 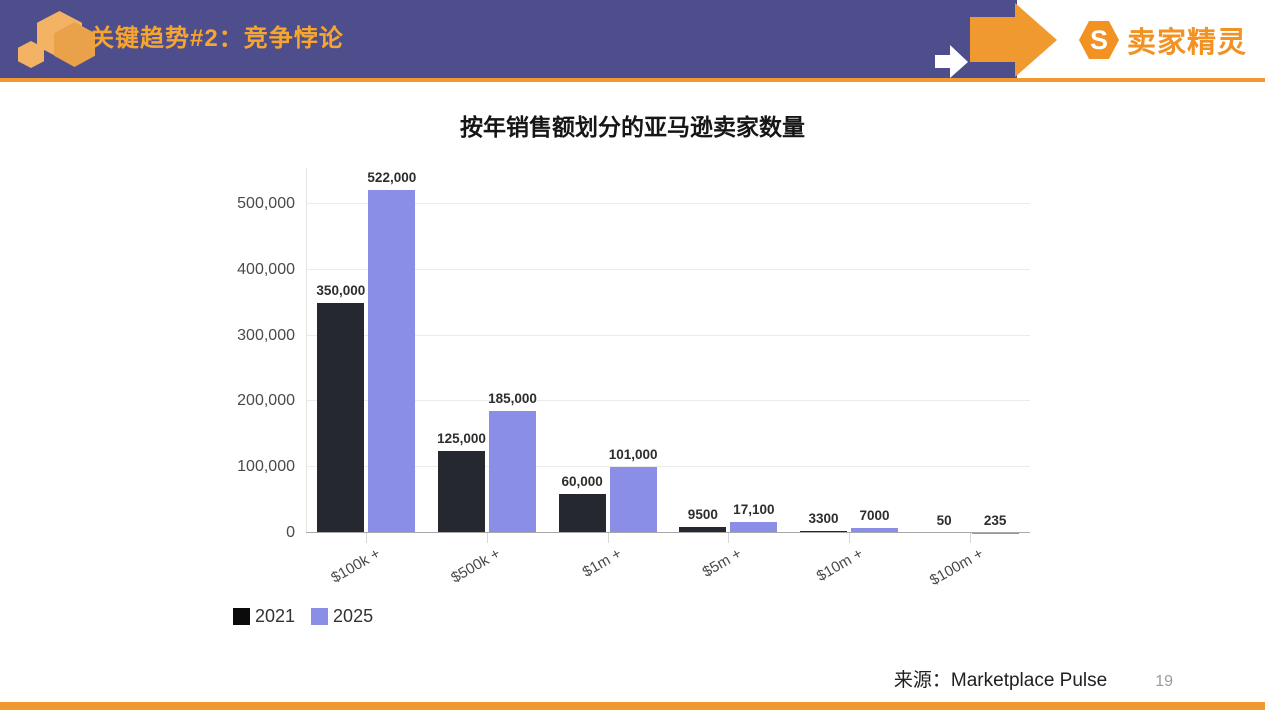 I want to click on source-text: 来源：Marketplace Pulse, so click(x=1000, y=680).